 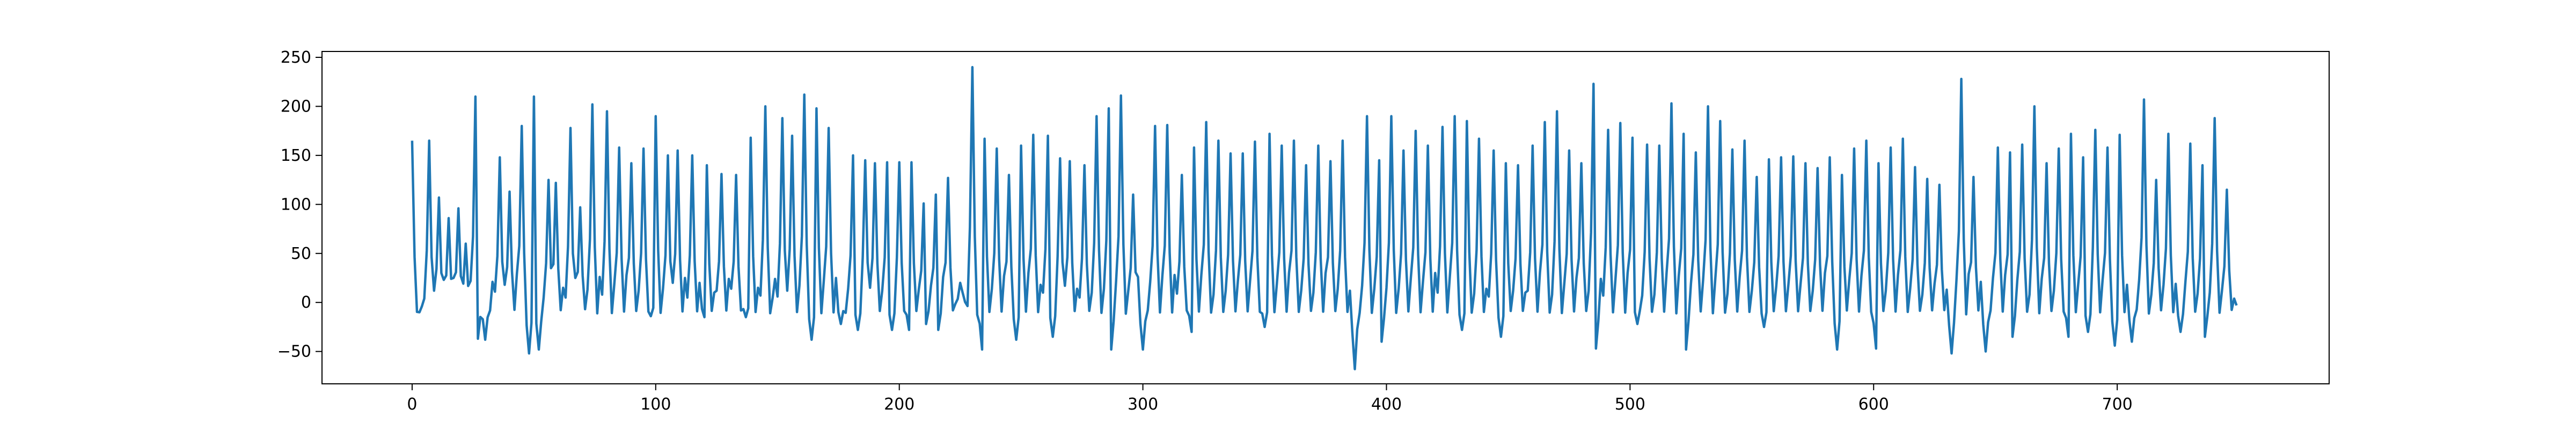 What do you see at coordinates (294, 352) in the screenshot?
I see `y-tick-label: −50` at bounding box center [294, 352].